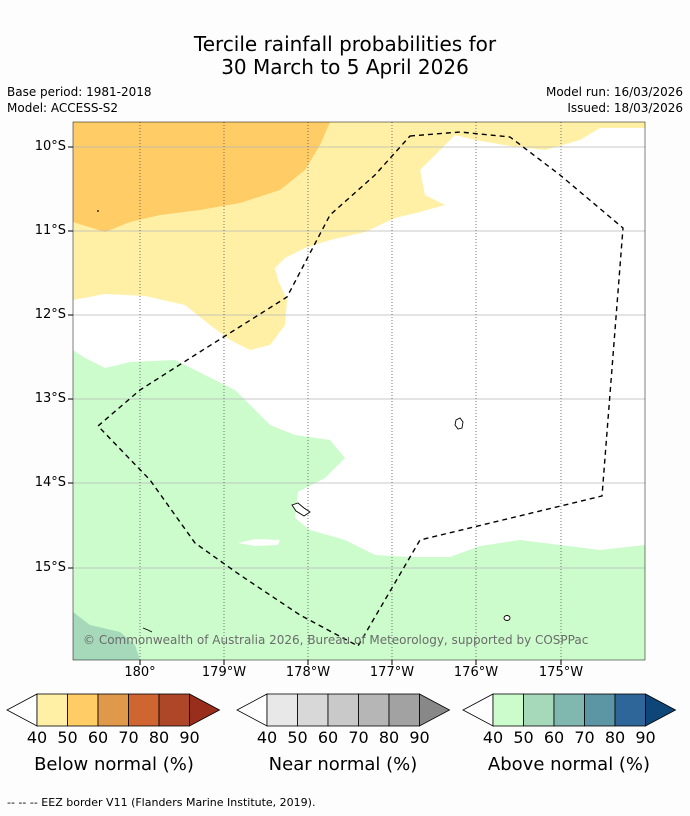 This screenshot has height=816, width=690. Describe the element at coordinates (476, 672) in the screenshot. I see `lon-label-176w: 176°W` at that location.